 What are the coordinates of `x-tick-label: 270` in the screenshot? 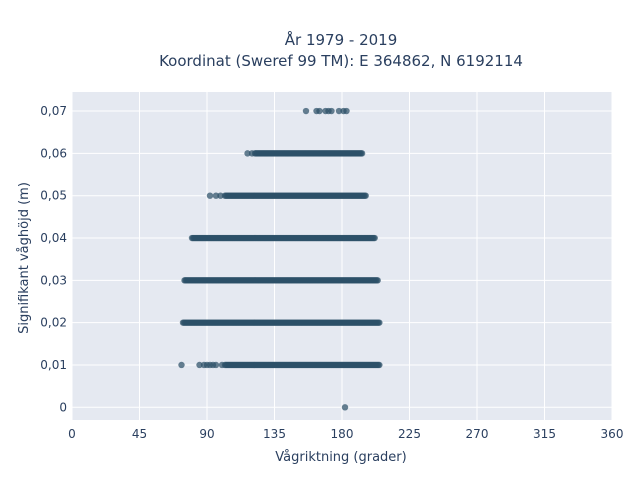 It's located at (477, 434).